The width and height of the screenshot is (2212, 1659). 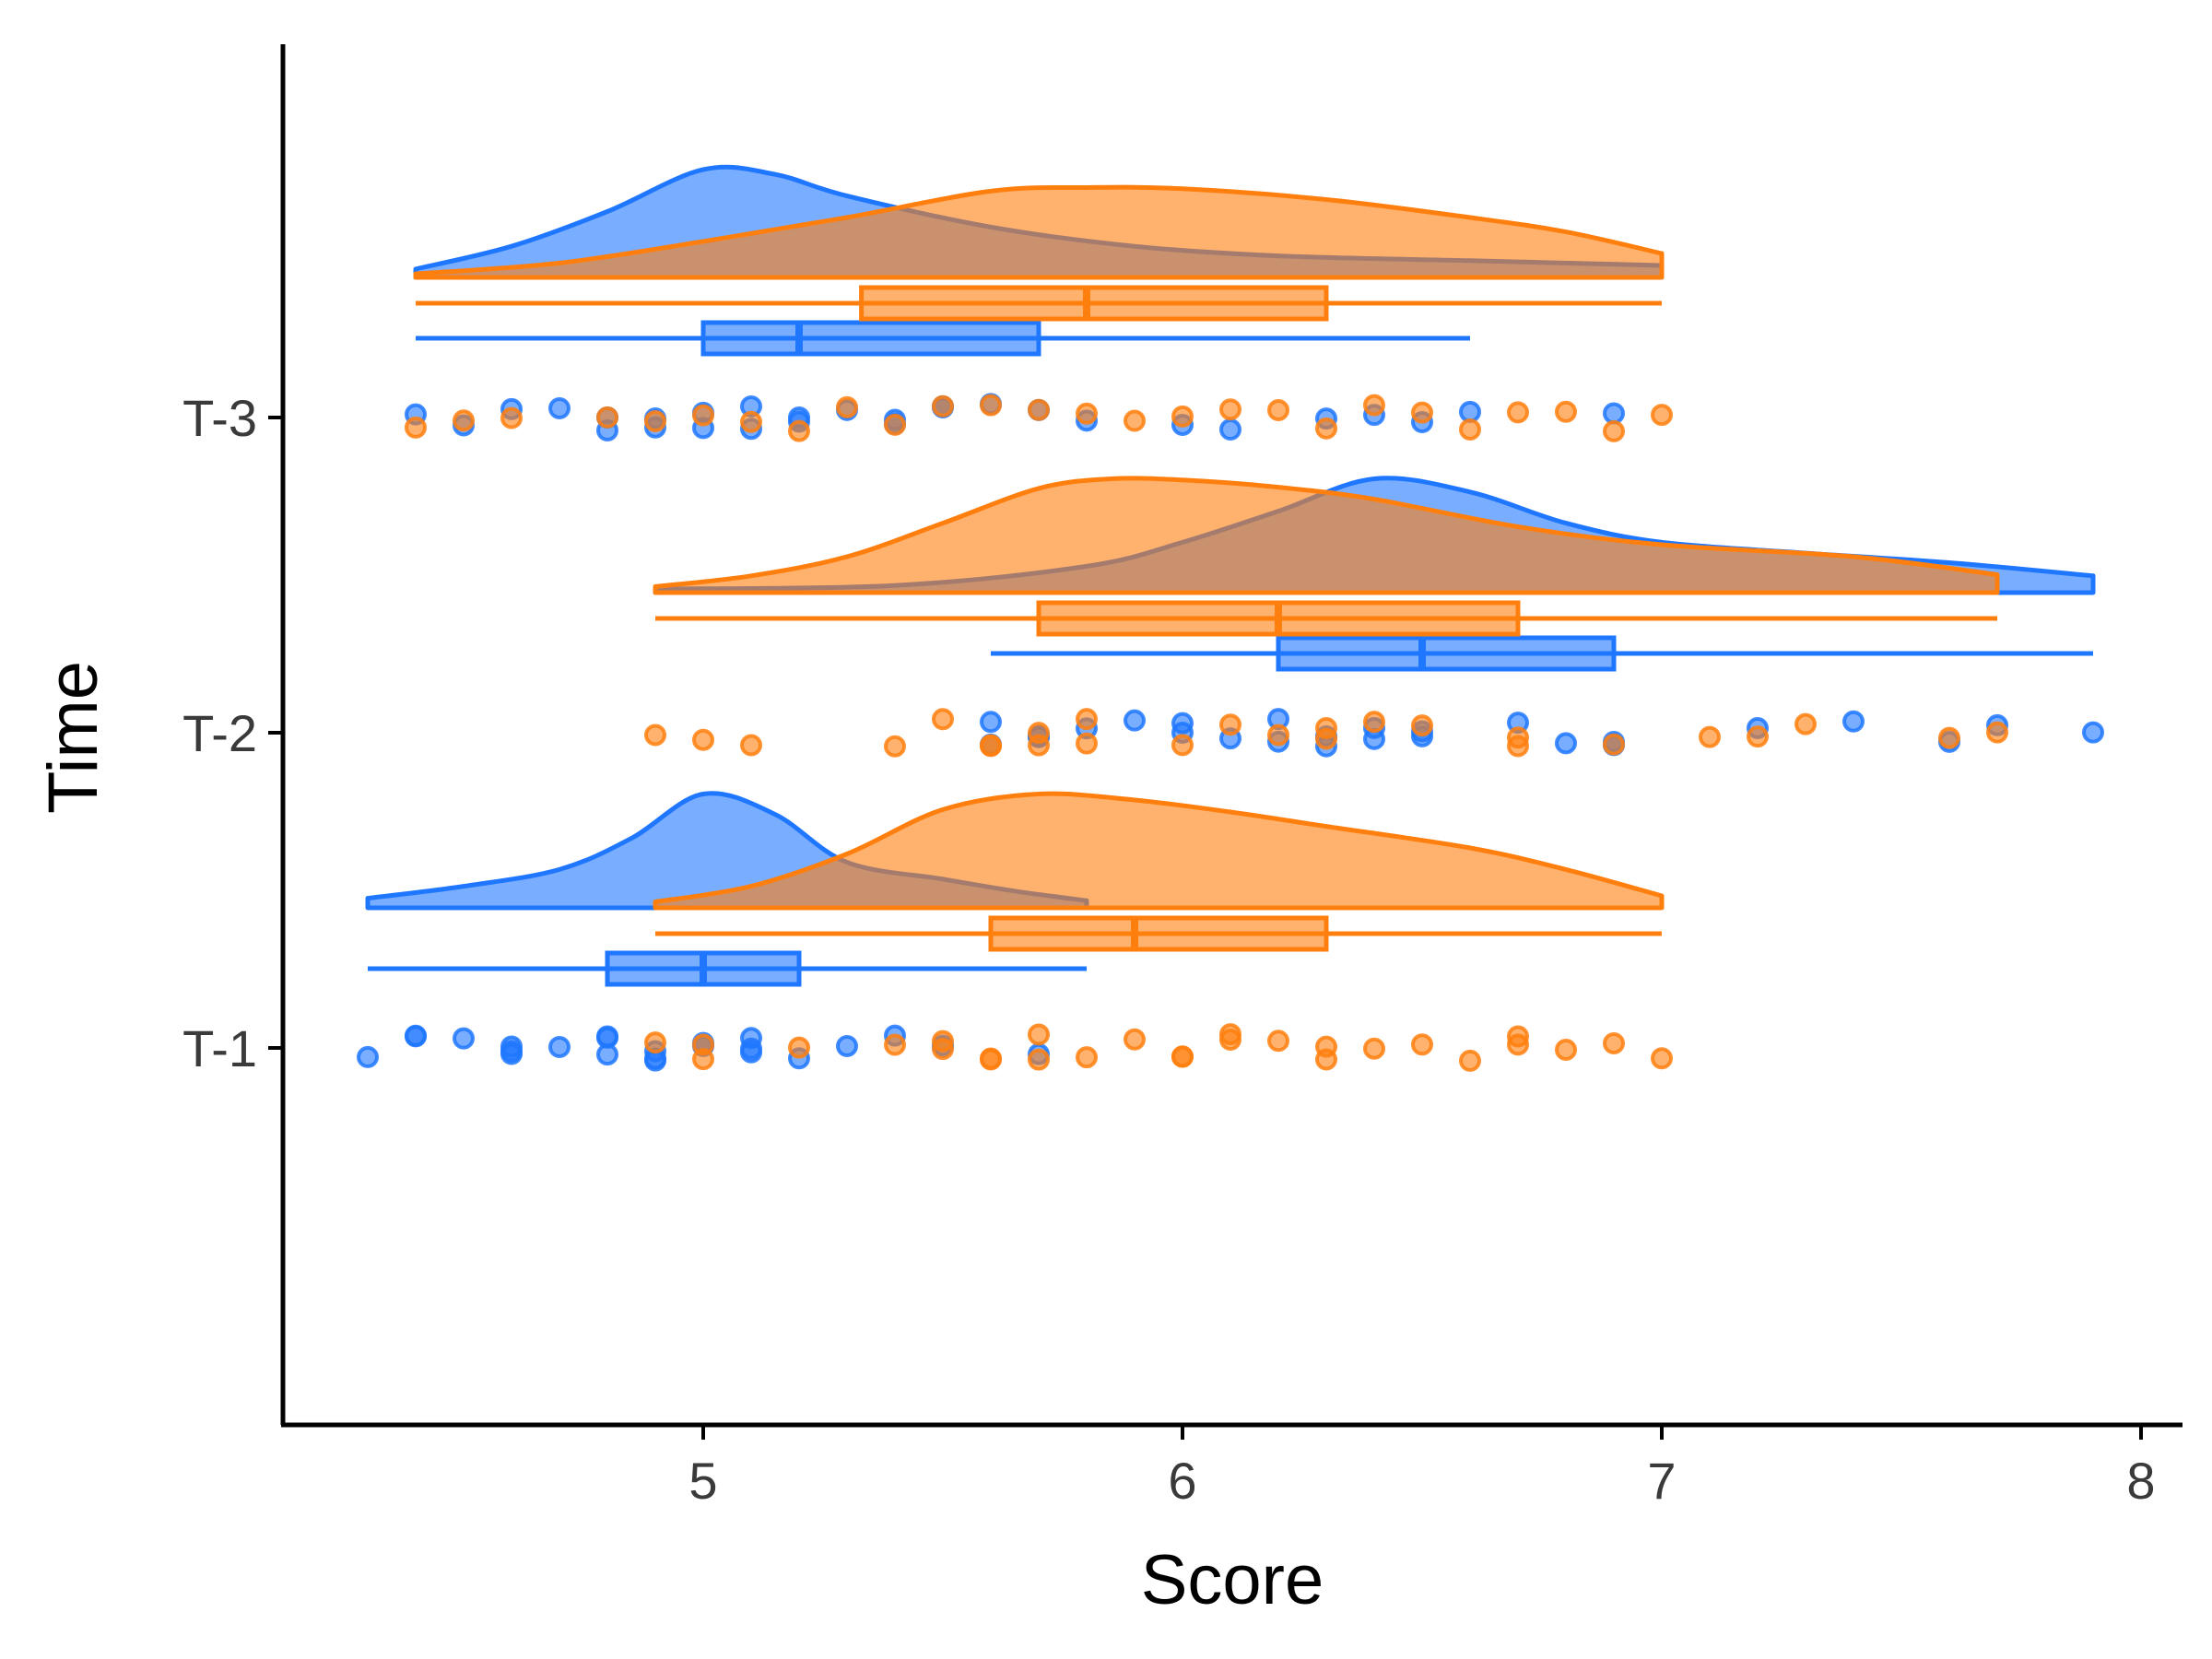 I want to click on y-axis-ticks: T-1 T-2 T-3, so click(x=232, y=733).